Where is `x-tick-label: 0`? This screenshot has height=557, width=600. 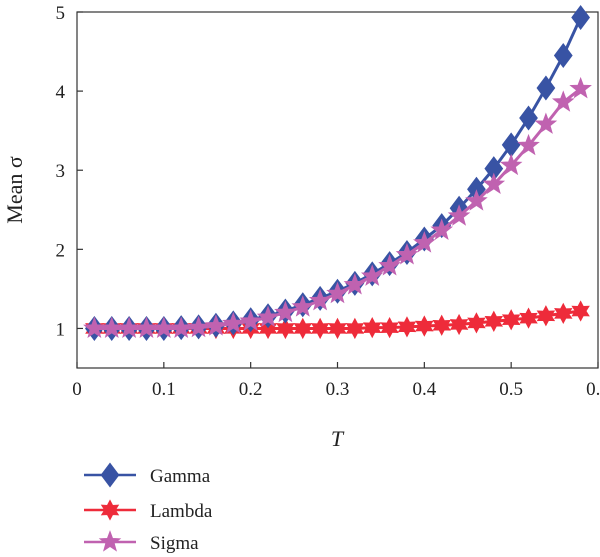
x-tick-label: 0 is located at coordinates (77, 389).